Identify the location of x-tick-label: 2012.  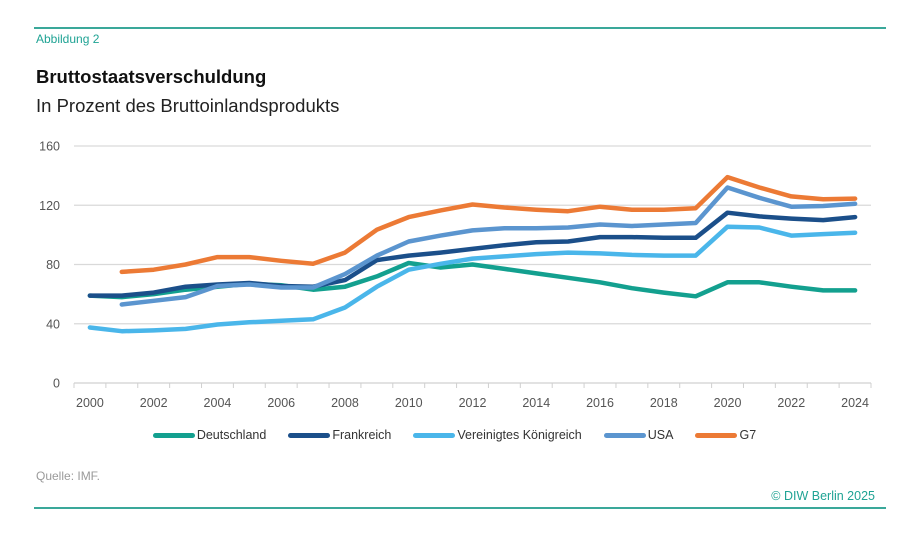
(473, 403).